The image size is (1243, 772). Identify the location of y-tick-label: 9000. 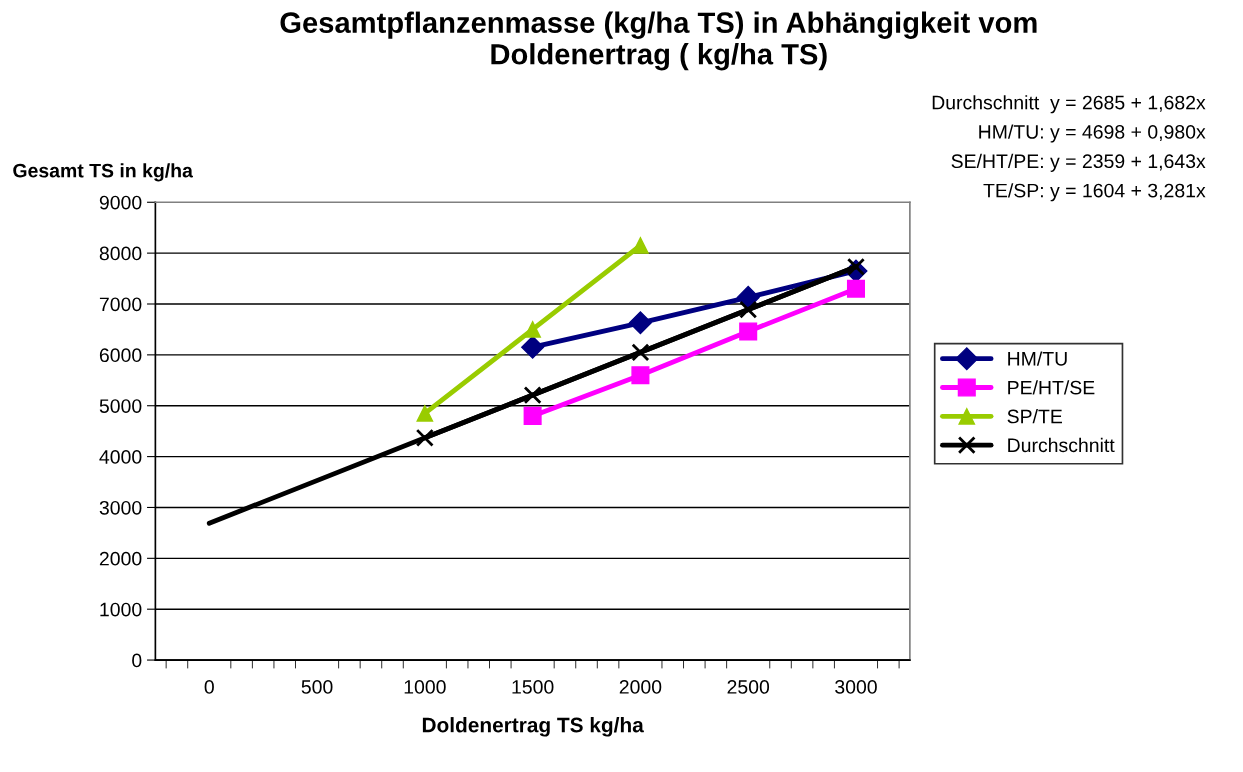
(120, 202).